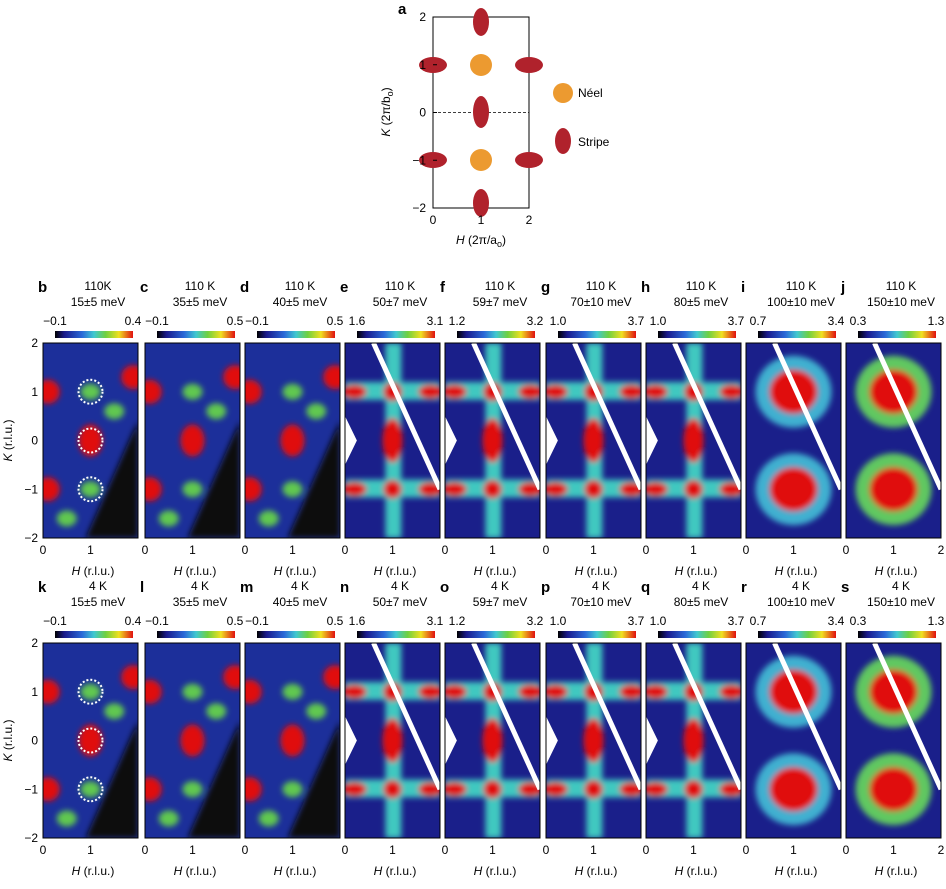 Image resolution: width=946 pixels, height=889 pixels. I want to click on energy: 100±10 meV, so click(801, 302).